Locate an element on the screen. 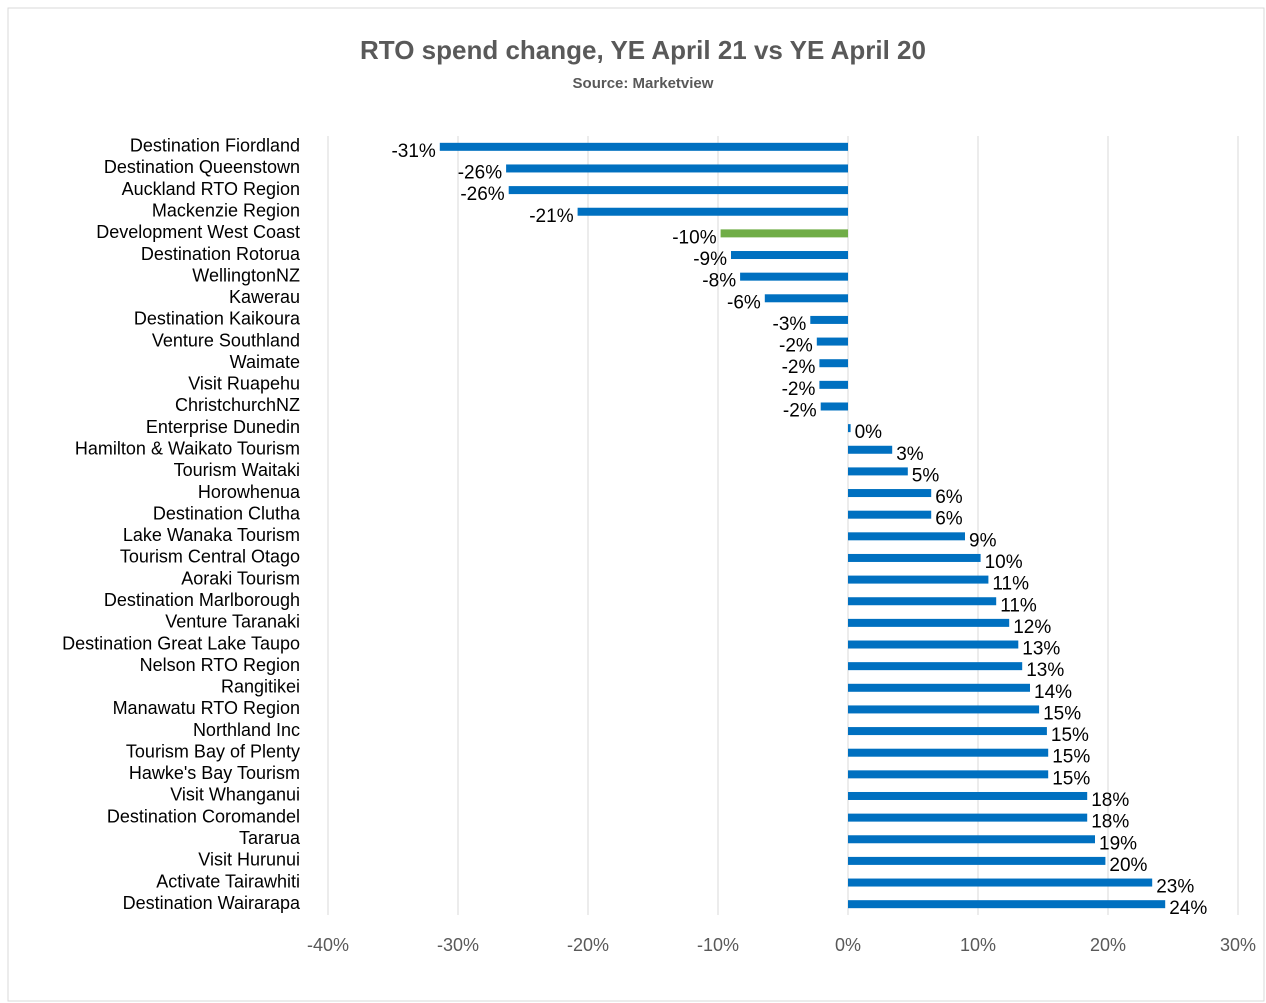 Image resolution: width=1266 pixels, height=1003 pixels. y-tick-label: Kawerau is located at coordinates (264, 297).